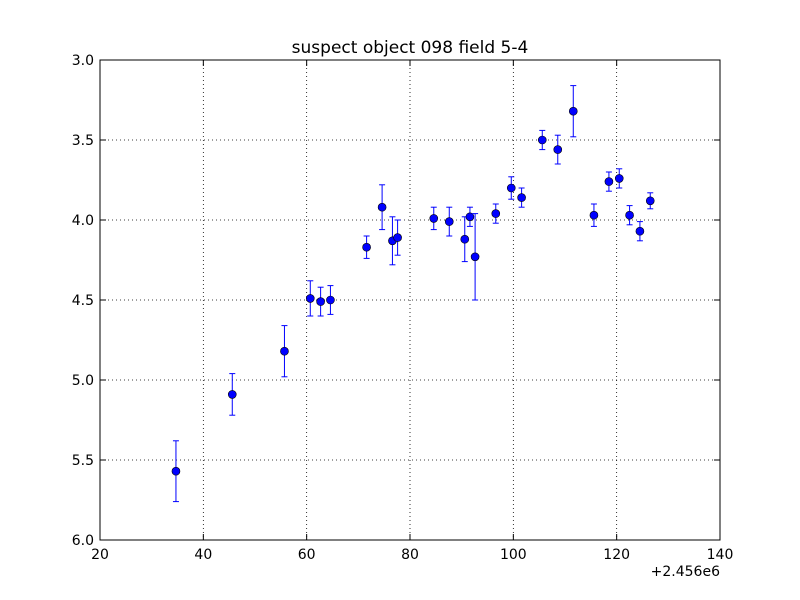 The width and height of the screenshot is (800, 600). I want to click on y-tick-label: 6.0, so click(83, 541).